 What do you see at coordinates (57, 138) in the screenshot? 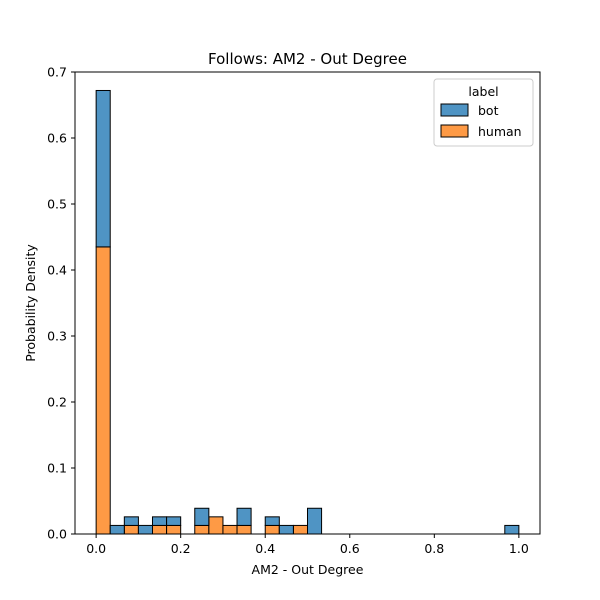
I see `y-tick-label: 0.6` at bounding box center [57, 138].